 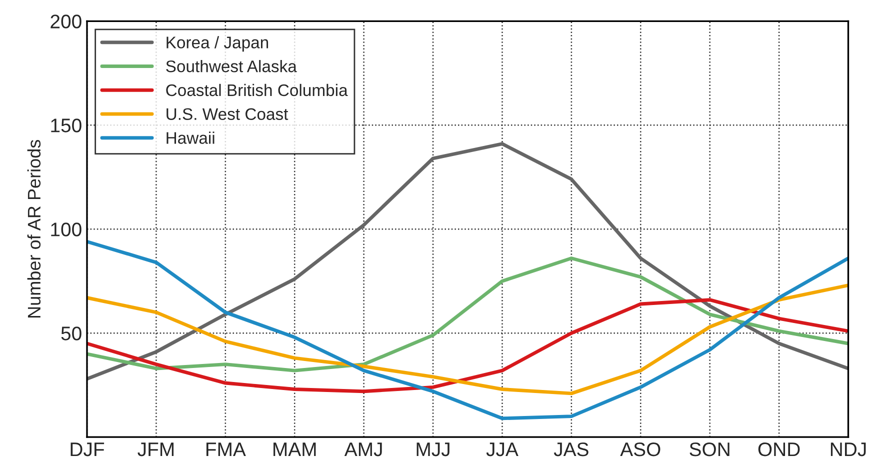 What do you see at coordinates (71, 333) in the screenshot?
I see `y-tick-label: 50` at bounding box center [71, 333].